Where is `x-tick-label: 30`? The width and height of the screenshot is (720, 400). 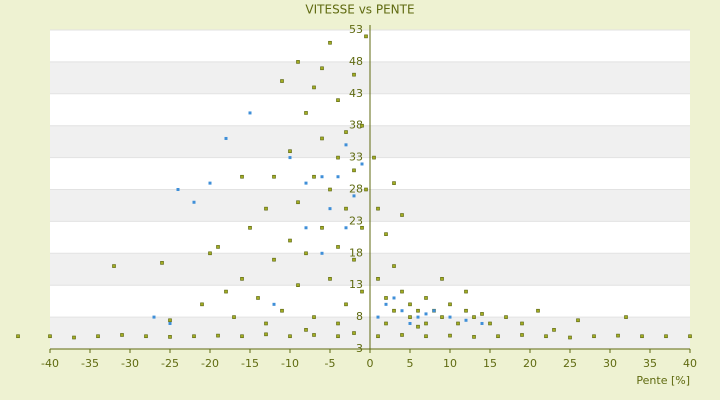 x-tick-label: 30 is located at coordinates (610, 363).